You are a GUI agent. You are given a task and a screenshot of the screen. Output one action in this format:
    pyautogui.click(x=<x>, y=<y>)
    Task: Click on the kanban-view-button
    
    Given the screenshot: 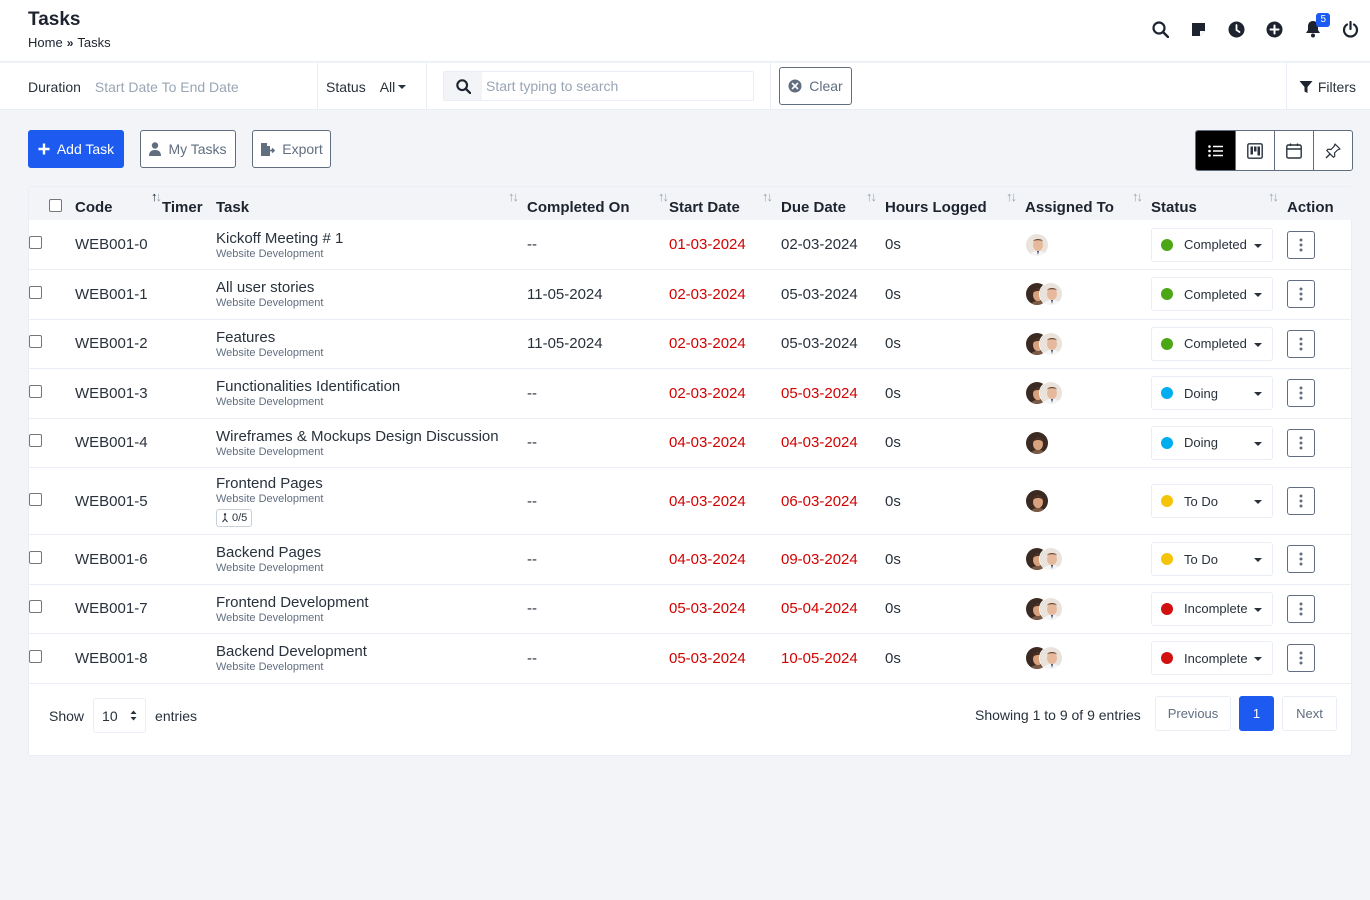 What is the action you would take?
    pyautogui.click(x=1254, y=150)
    